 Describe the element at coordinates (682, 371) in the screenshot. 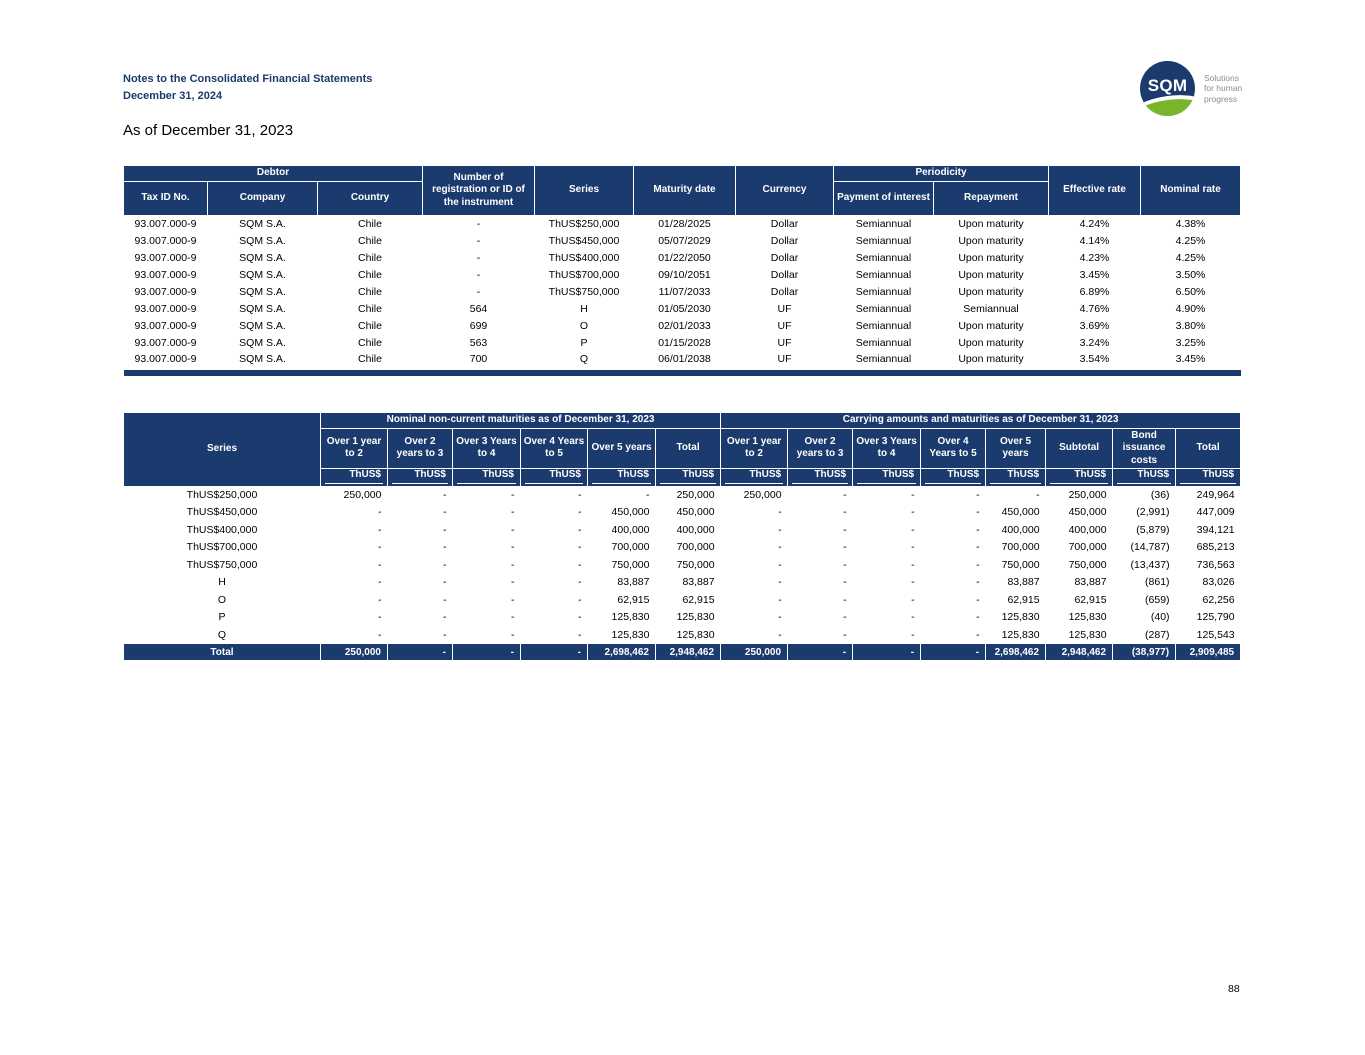

I see `bottom-bar` at that location.